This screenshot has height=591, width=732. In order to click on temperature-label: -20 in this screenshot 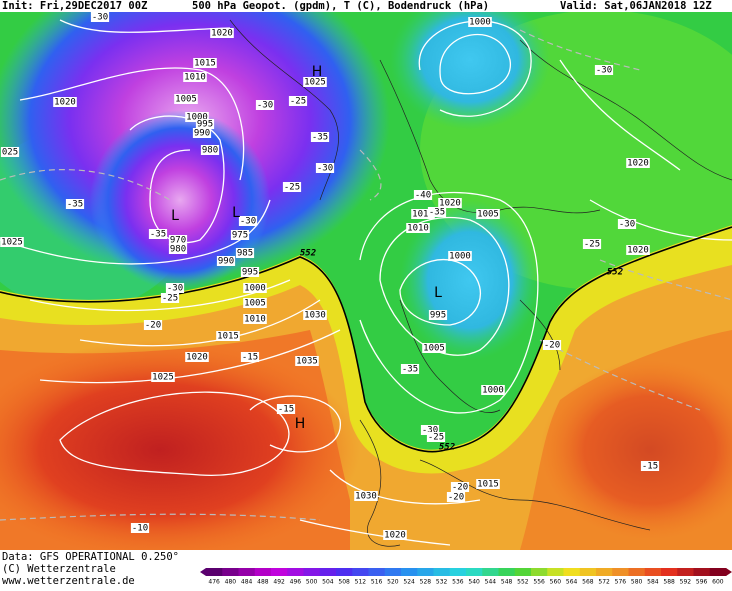, I will do `click(552, 346)`.